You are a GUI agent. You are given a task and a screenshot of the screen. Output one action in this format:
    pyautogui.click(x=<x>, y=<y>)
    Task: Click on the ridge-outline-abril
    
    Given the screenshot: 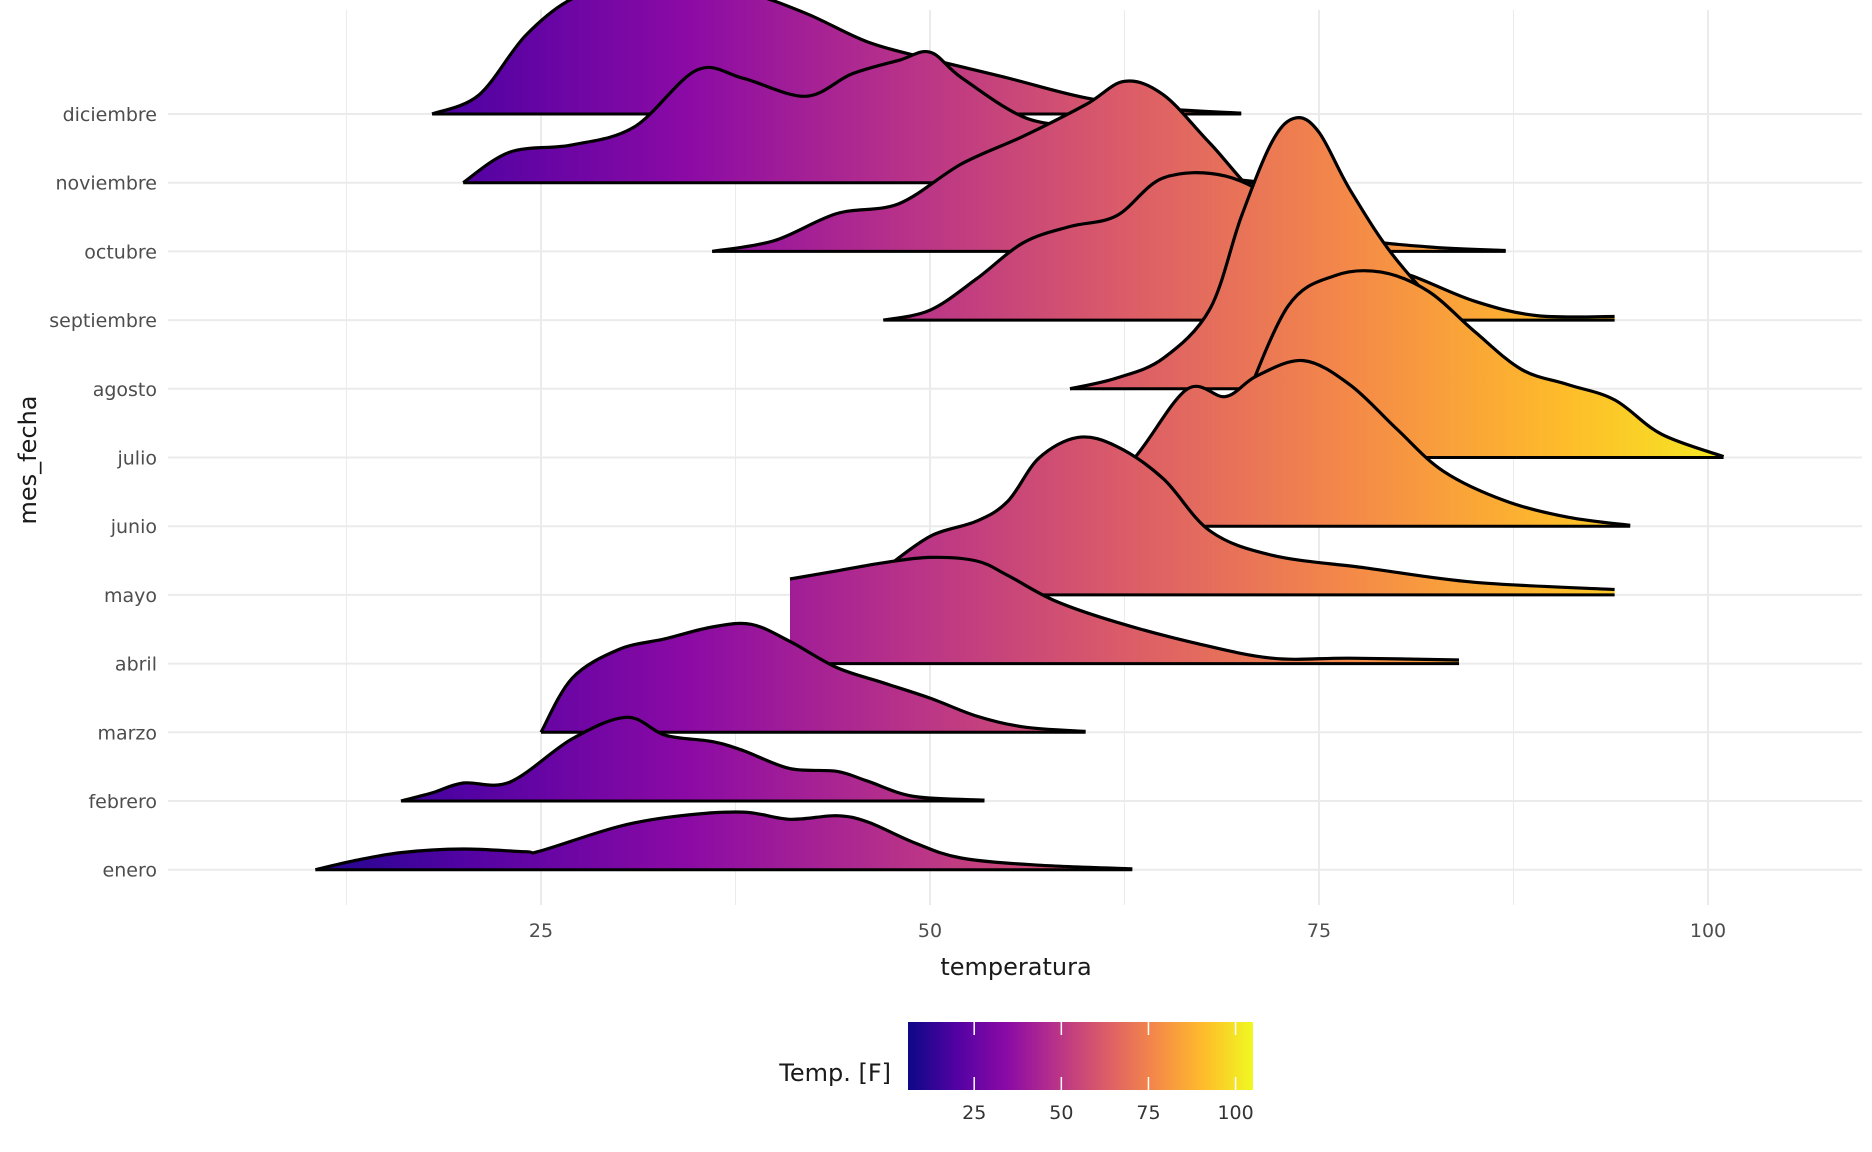 What is the action you would take?
    pyautogui.click(x=1124, y=608)
    